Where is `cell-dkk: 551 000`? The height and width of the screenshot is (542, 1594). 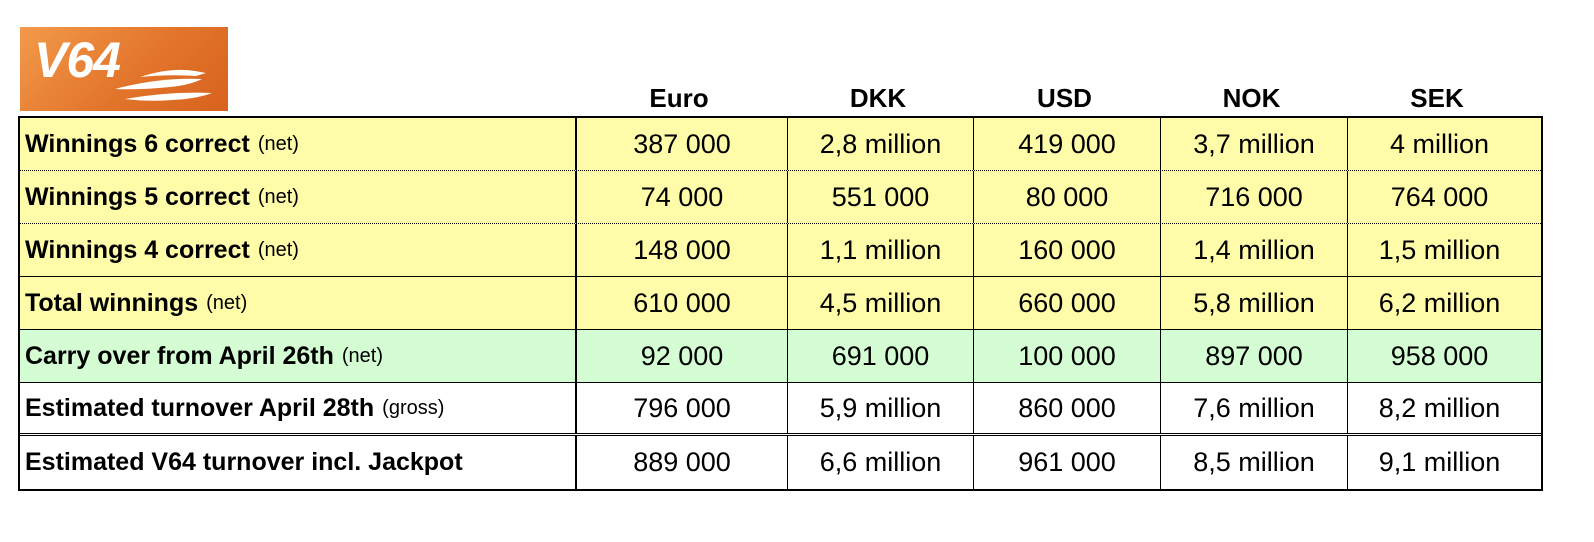
cell-dkk: 551 000 is located at coordinates (880, 197).